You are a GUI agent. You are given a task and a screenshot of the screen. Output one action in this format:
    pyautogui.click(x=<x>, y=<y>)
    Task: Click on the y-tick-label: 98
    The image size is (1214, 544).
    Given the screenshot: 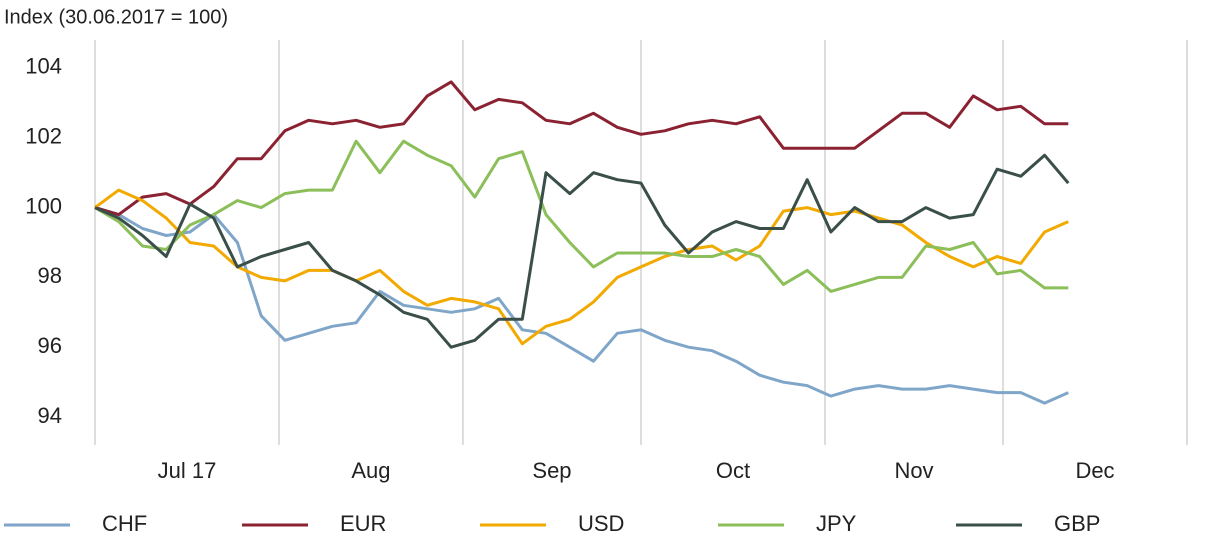 What is the action you would take?
    pyautogui.click(x=50, y=275)
    